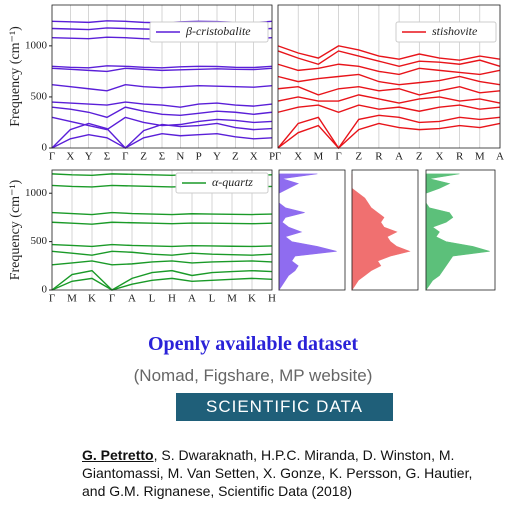 This screenshot has height=513, width=506. What do you see at coordinates (252, 344) in the screenshot?
I see `headline: Openly available dataset` at bounding box center [252, 344].